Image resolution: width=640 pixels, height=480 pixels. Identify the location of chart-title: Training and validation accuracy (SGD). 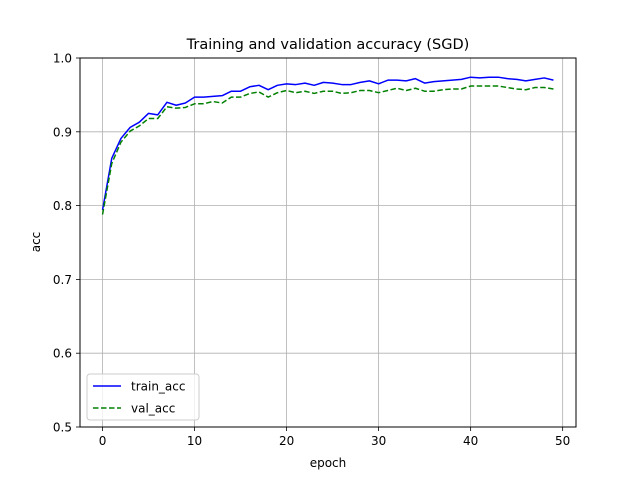
(328, 45).